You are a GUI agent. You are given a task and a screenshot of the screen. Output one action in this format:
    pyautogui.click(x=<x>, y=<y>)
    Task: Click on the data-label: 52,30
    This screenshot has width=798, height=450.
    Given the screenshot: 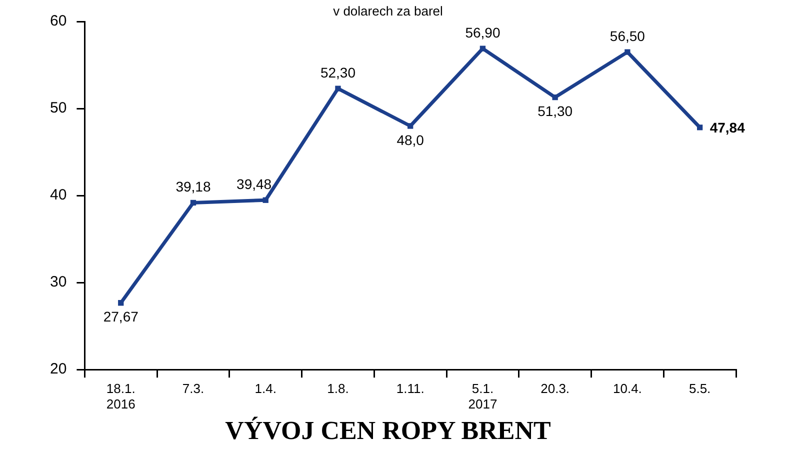 What is the action you would take?
    pyautogui.click(x=338, y=72)
    